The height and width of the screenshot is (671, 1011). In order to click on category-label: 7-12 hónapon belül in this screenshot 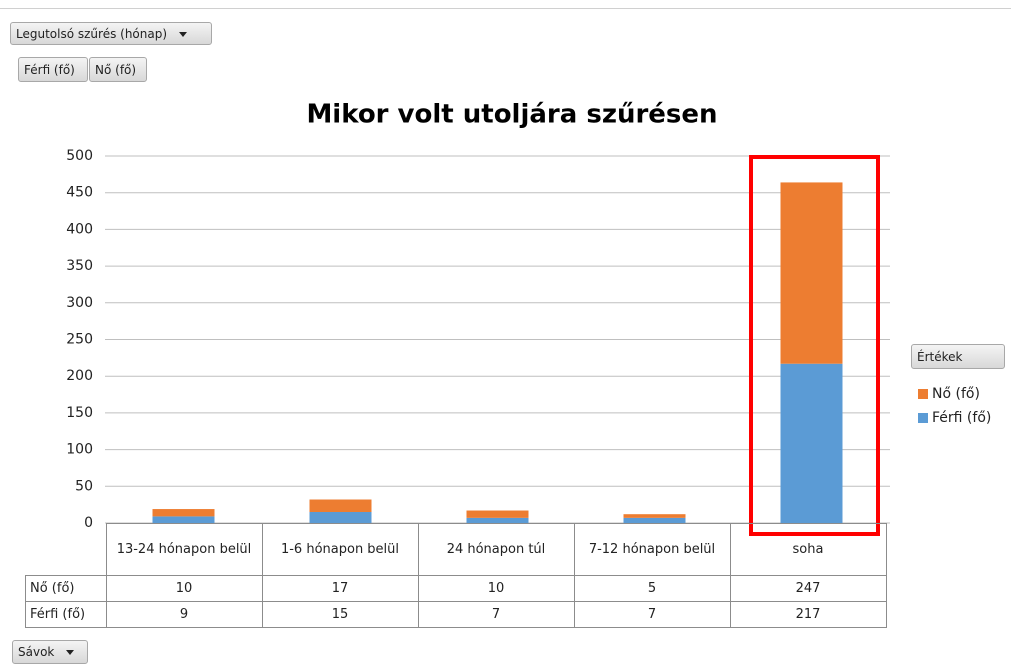, I will do `click(652, 549)`.